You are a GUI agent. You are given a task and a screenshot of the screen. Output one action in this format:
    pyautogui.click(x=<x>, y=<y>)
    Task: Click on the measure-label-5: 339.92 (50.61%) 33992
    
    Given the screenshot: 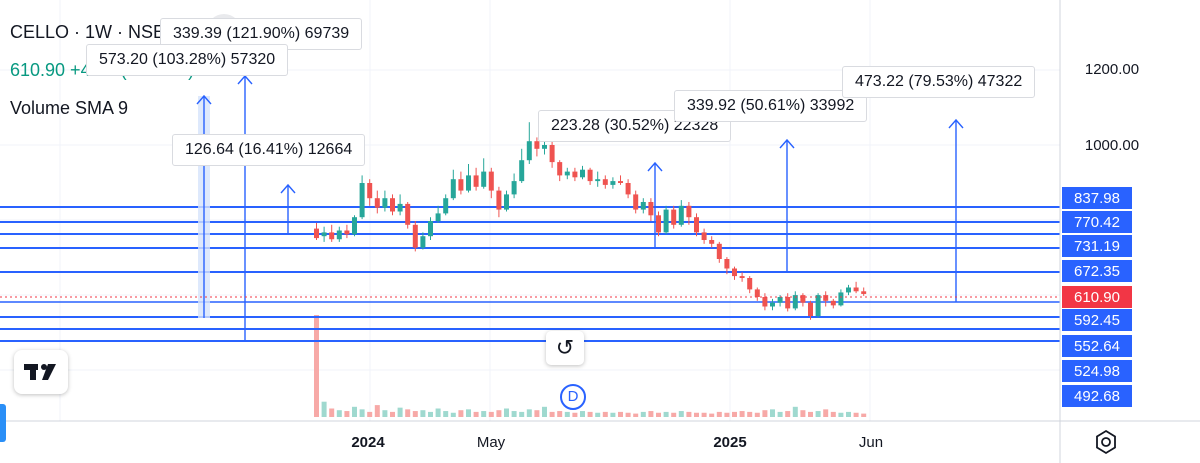 What is the action you would take?
    pyautogui.click(x=771, y=106)
    